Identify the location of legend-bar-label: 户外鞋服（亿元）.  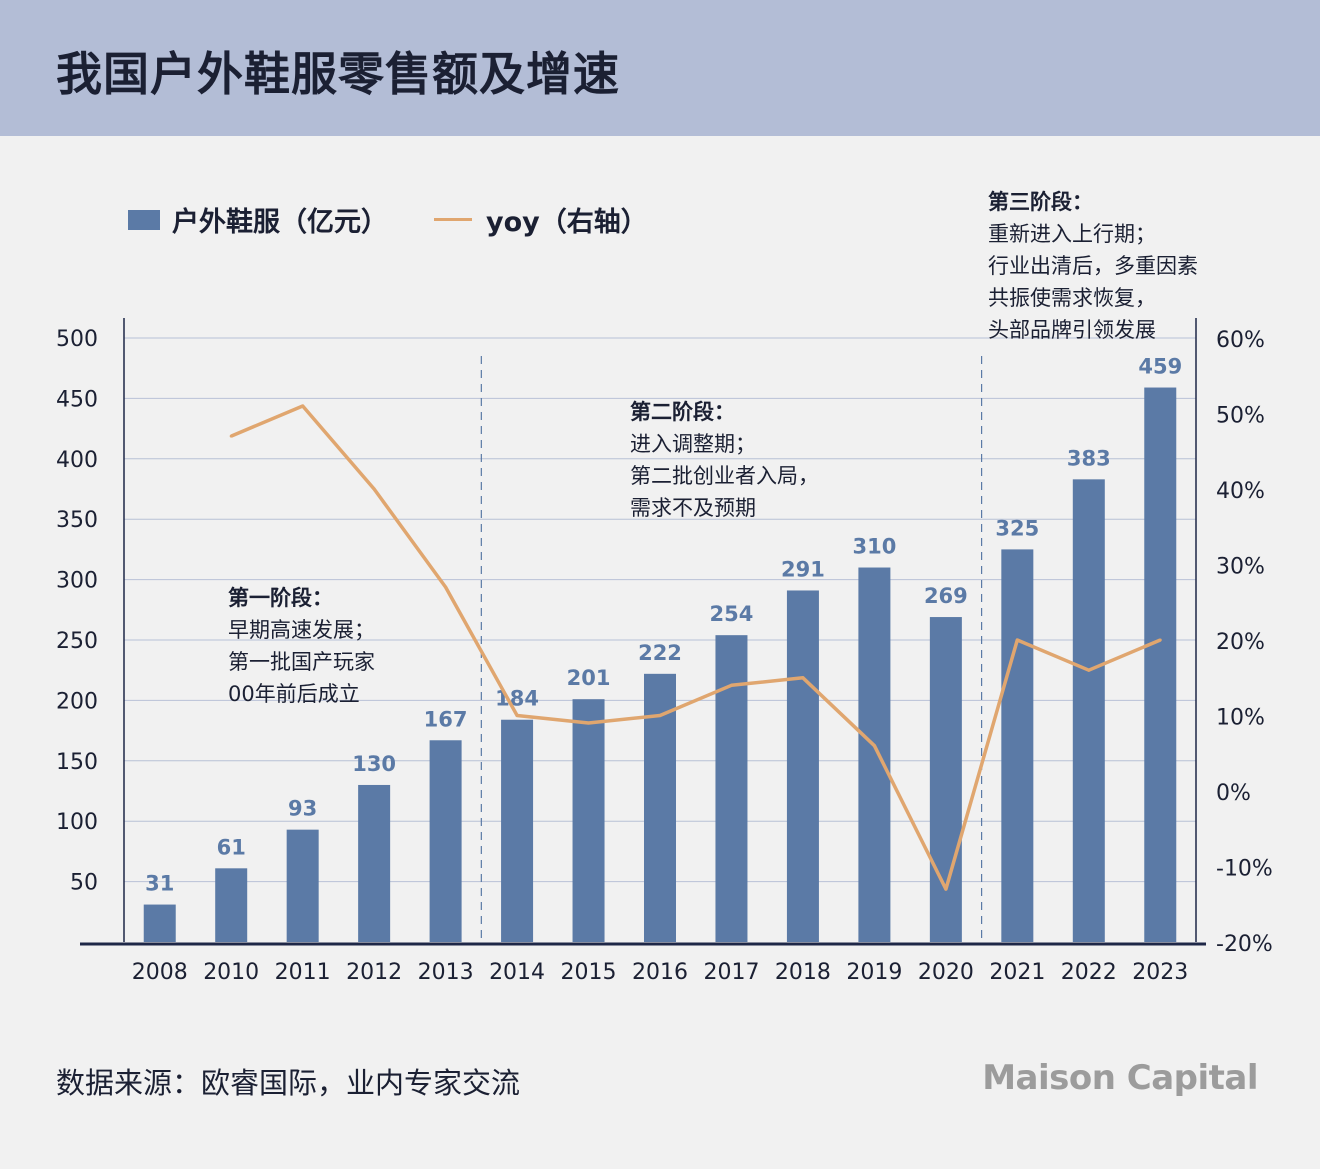
(280, 222).